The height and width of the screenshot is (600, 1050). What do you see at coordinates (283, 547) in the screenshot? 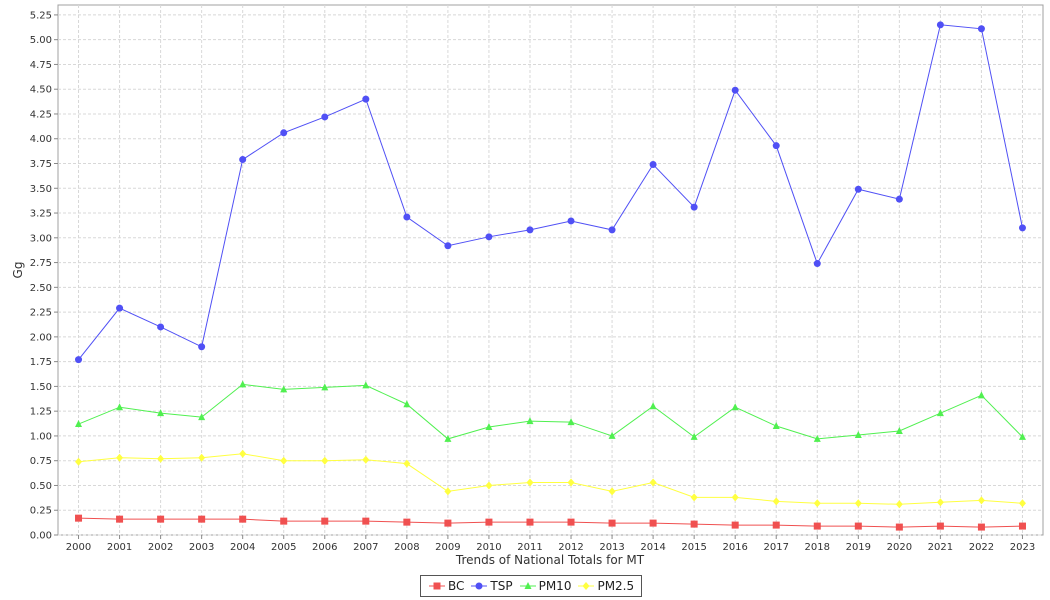
I see `x-tick-label: 2005` at bounding box center [283, 547].